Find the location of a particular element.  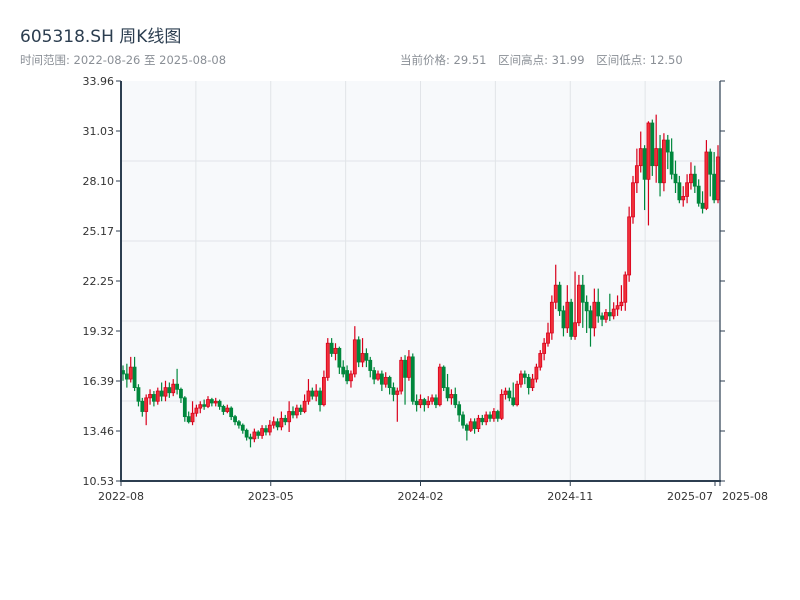

x-tick-label: 2024-11 is located at coordinates (570, 496).